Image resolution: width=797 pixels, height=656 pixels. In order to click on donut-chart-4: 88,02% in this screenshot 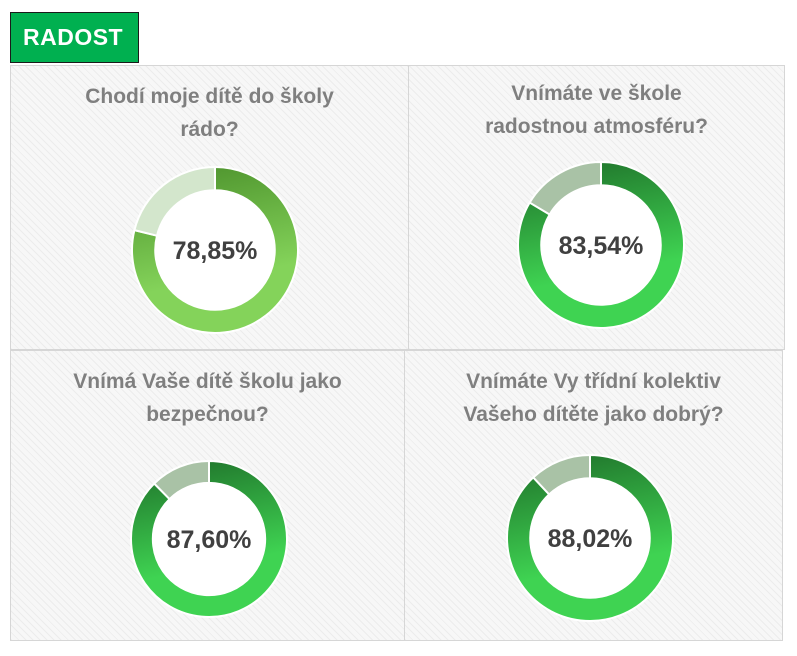, I will do `click(590, 537)`.